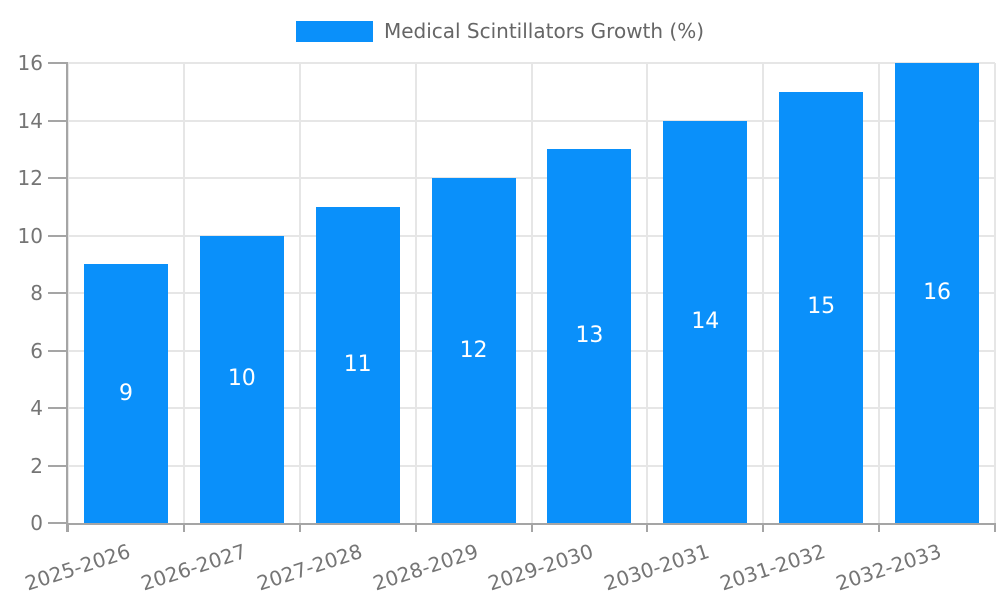 The height and width of the screenshot is (600, 1000). I want to click on x-tick-label: 2032-2033, so click(889, 567).